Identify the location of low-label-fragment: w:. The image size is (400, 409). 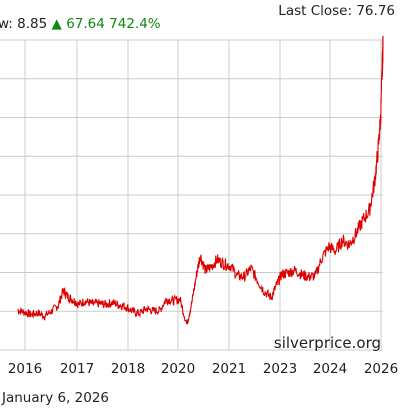
(6, 24).